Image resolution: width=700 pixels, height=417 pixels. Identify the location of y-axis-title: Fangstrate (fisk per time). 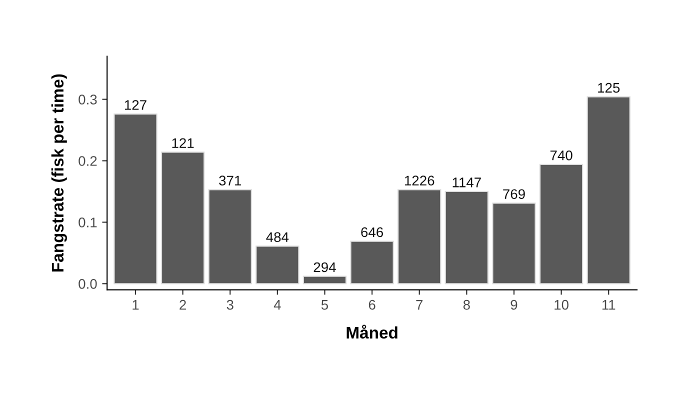
(59, 173).